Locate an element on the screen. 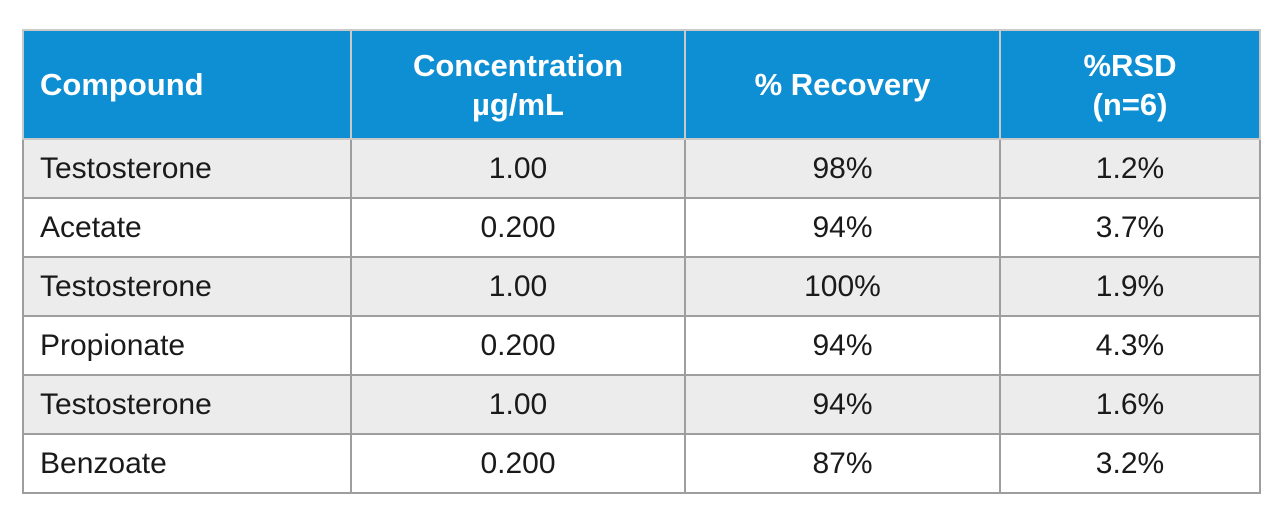 The image size is (1280, 517). header-concentration: Concentration µg/mL is located at coordinates (518, 84).